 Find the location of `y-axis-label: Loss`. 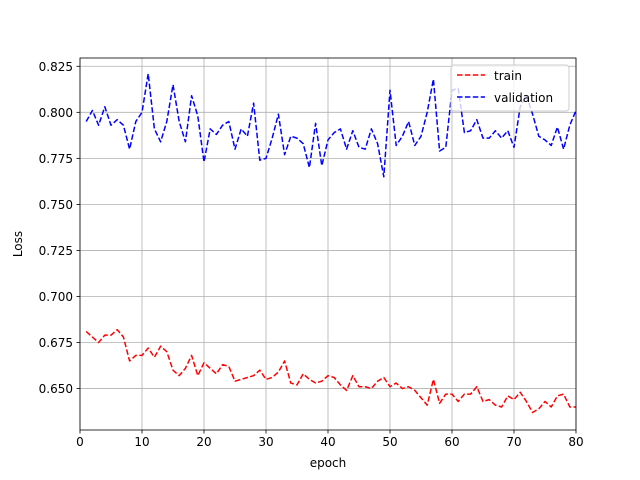

y-axis-label: Loss is located at coordinates (18, 244).